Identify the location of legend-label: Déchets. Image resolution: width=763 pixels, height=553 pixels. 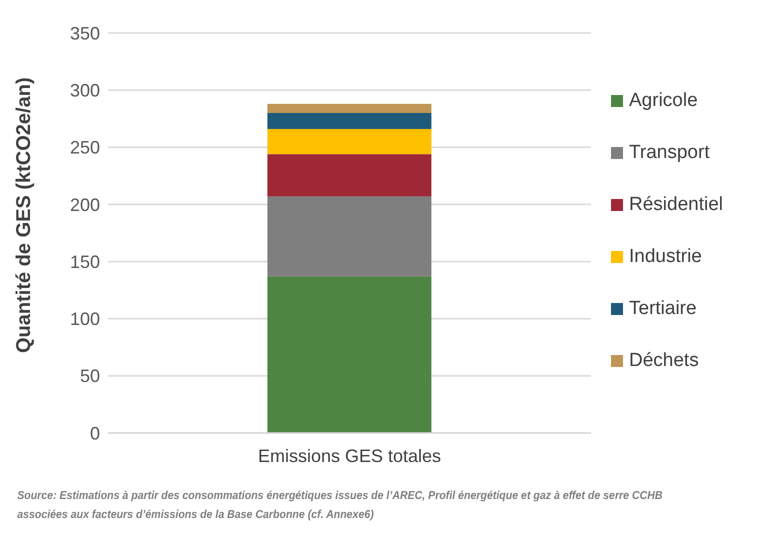
(664, 361).